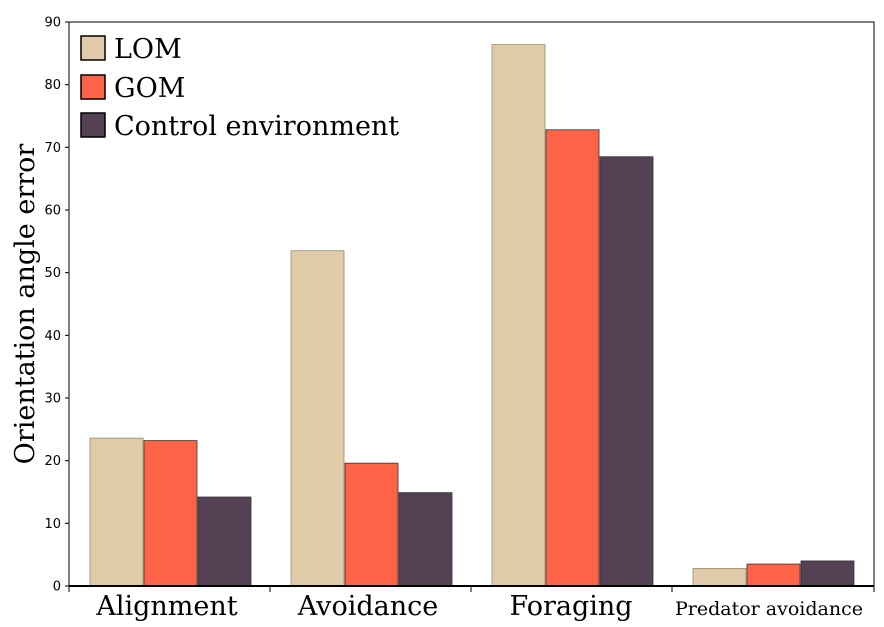 This screenshot has height=627, width=884. What do you see at coordinates (317, 418) in the screenshot?
I see `bar-lom-avoidance` at bounding box center [317, 418].